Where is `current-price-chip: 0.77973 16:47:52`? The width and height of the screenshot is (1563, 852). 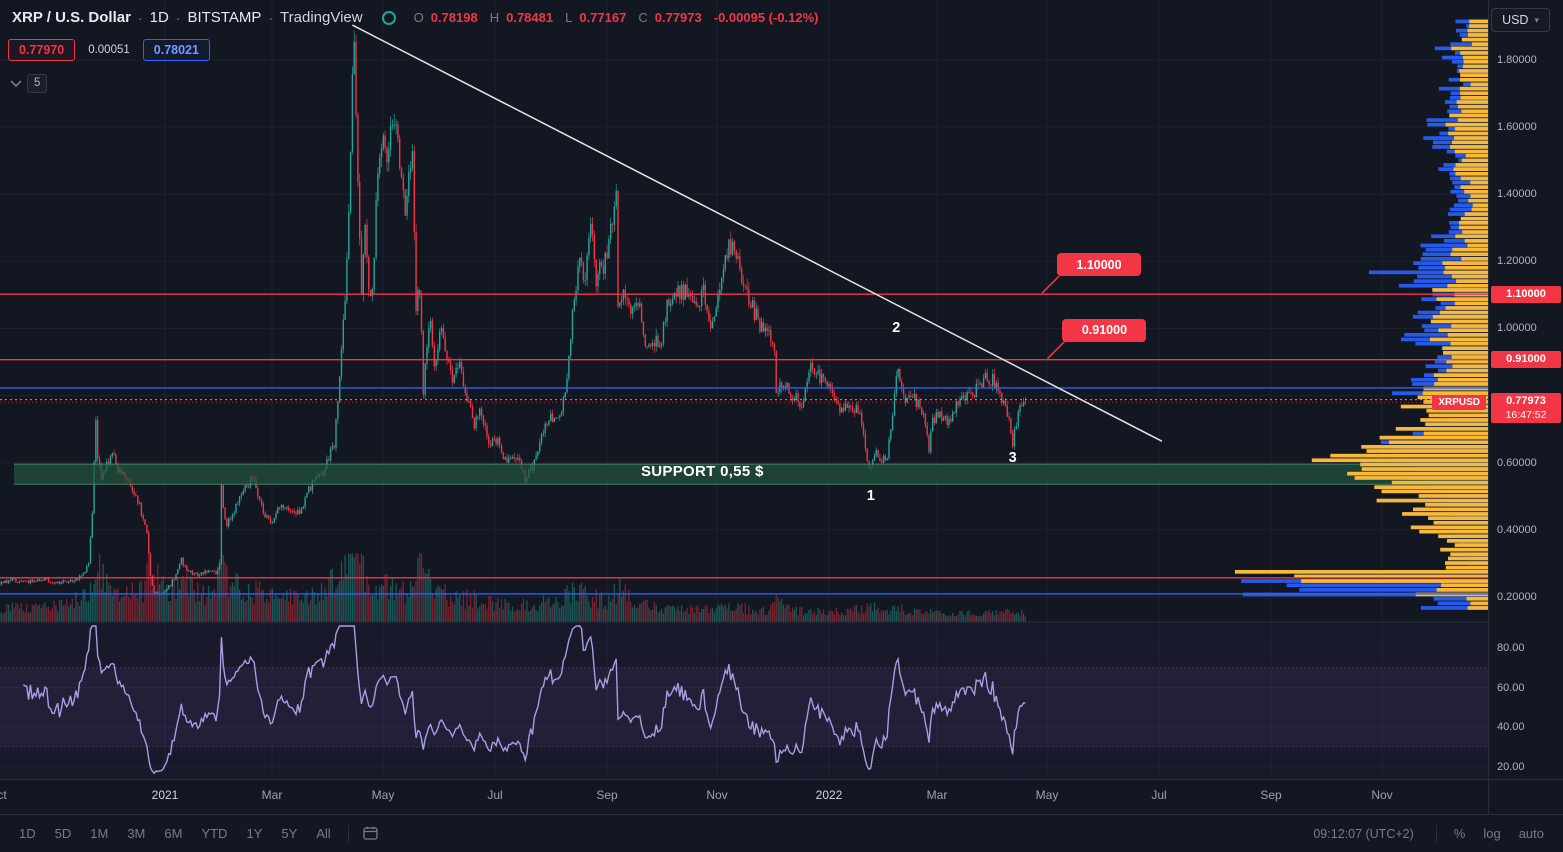
current-price-chip: 0.77973 16:47:52 is located at coordinates (1526, 408).